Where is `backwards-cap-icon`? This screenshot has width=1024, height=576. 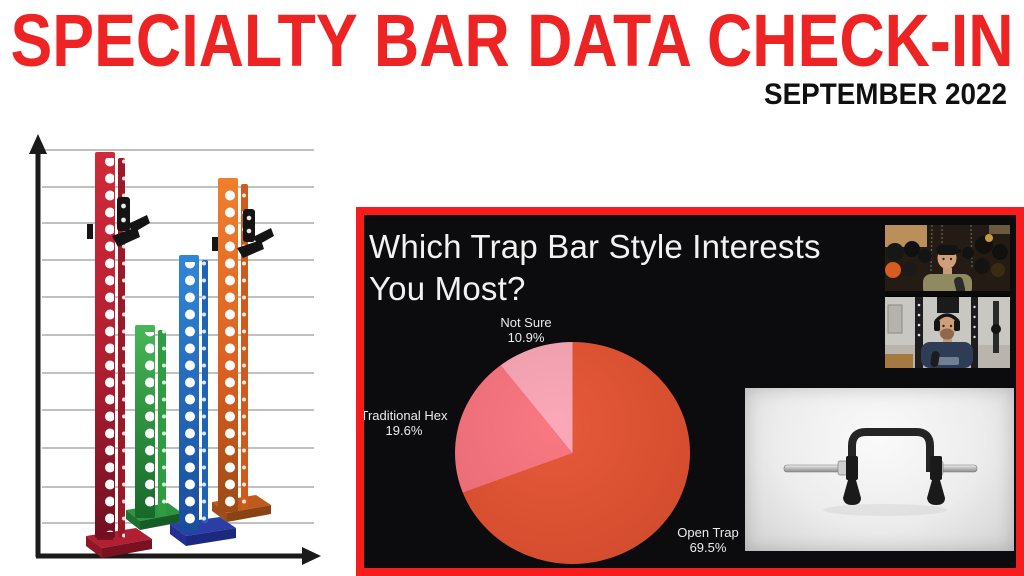 backwards-cap-icon is located at coordinates (947, 250).